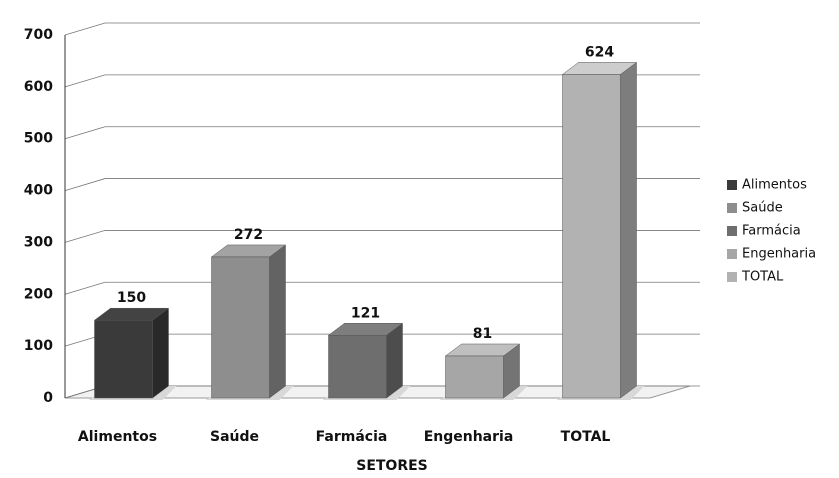 This screenshot has width=839, height=478. I want to click on legend-label: Farmácia, so click(771, 231).